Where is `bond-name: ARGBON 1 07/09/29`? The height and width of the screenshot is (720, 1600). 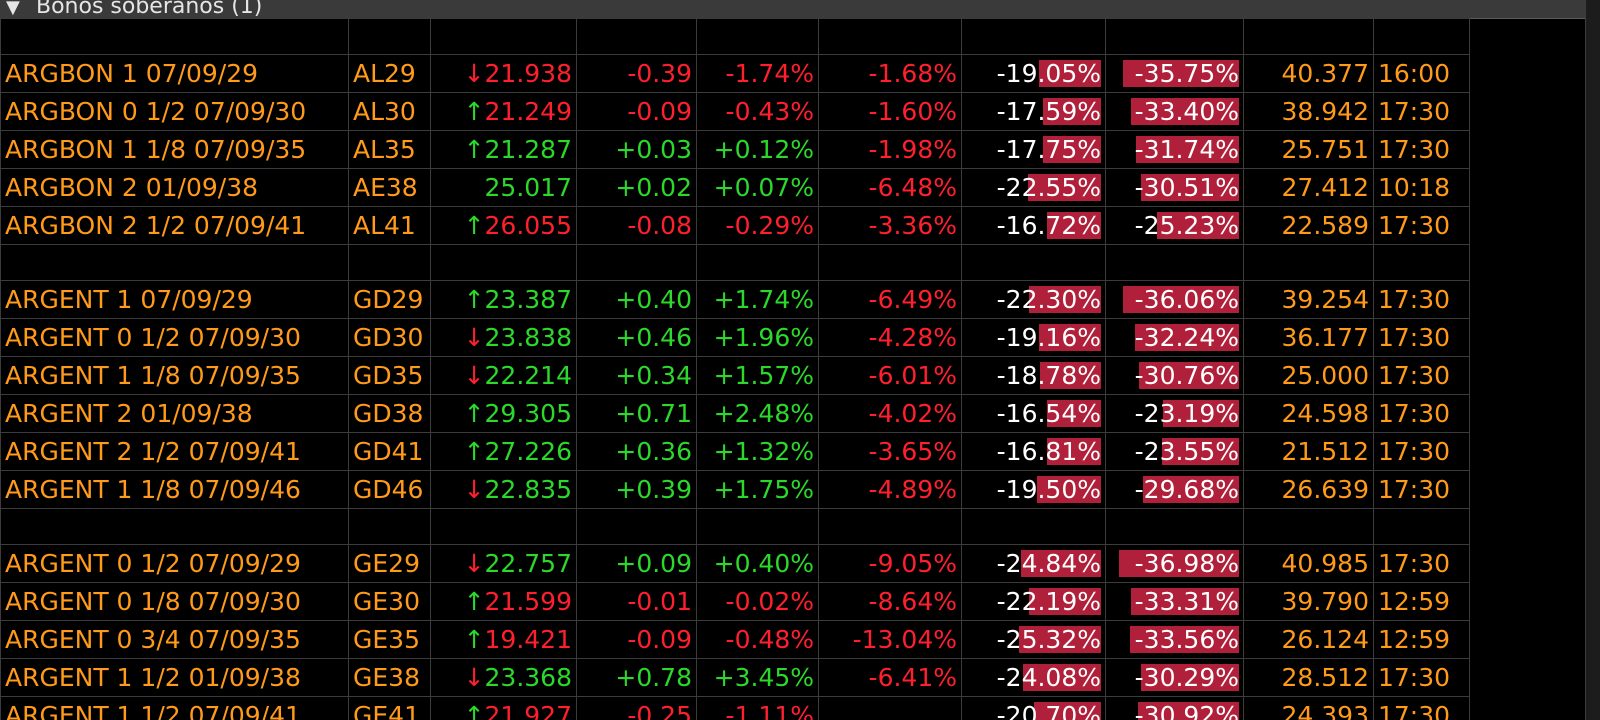 bond-name: ARGBON 1 07/09/29 is located at coordinates (174, 73).